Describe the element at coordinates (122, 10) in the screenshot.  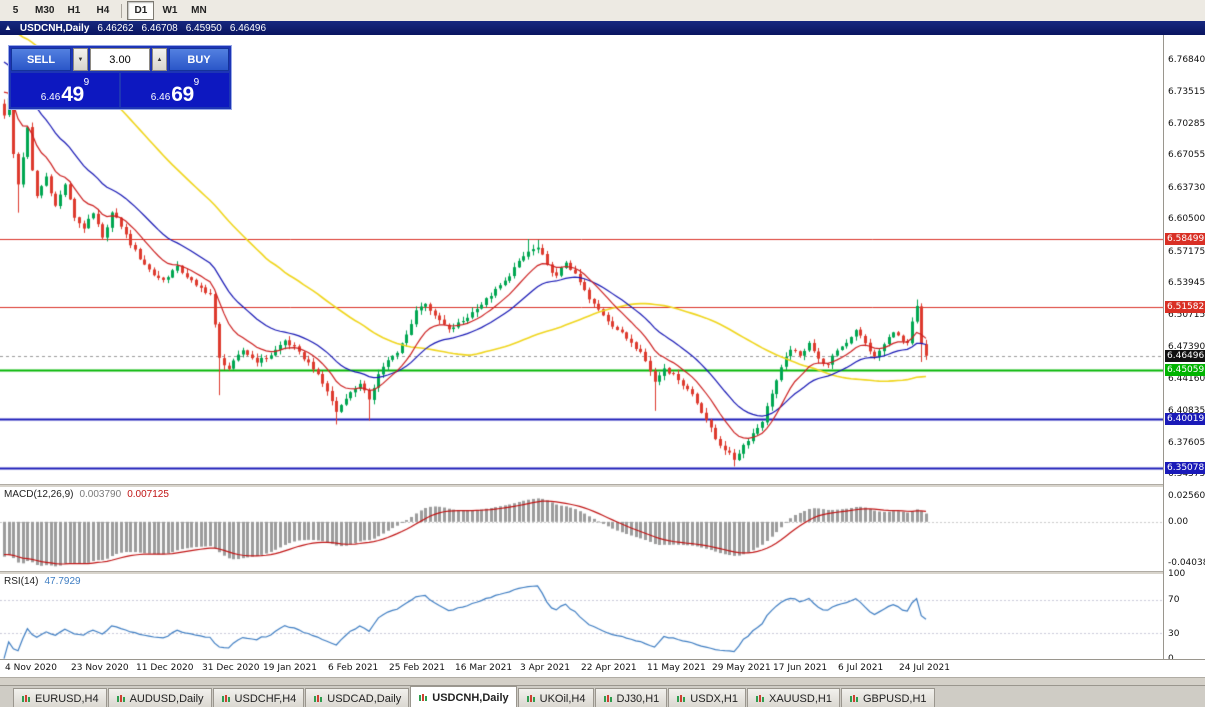
I see `toolbar-separator` at that location.